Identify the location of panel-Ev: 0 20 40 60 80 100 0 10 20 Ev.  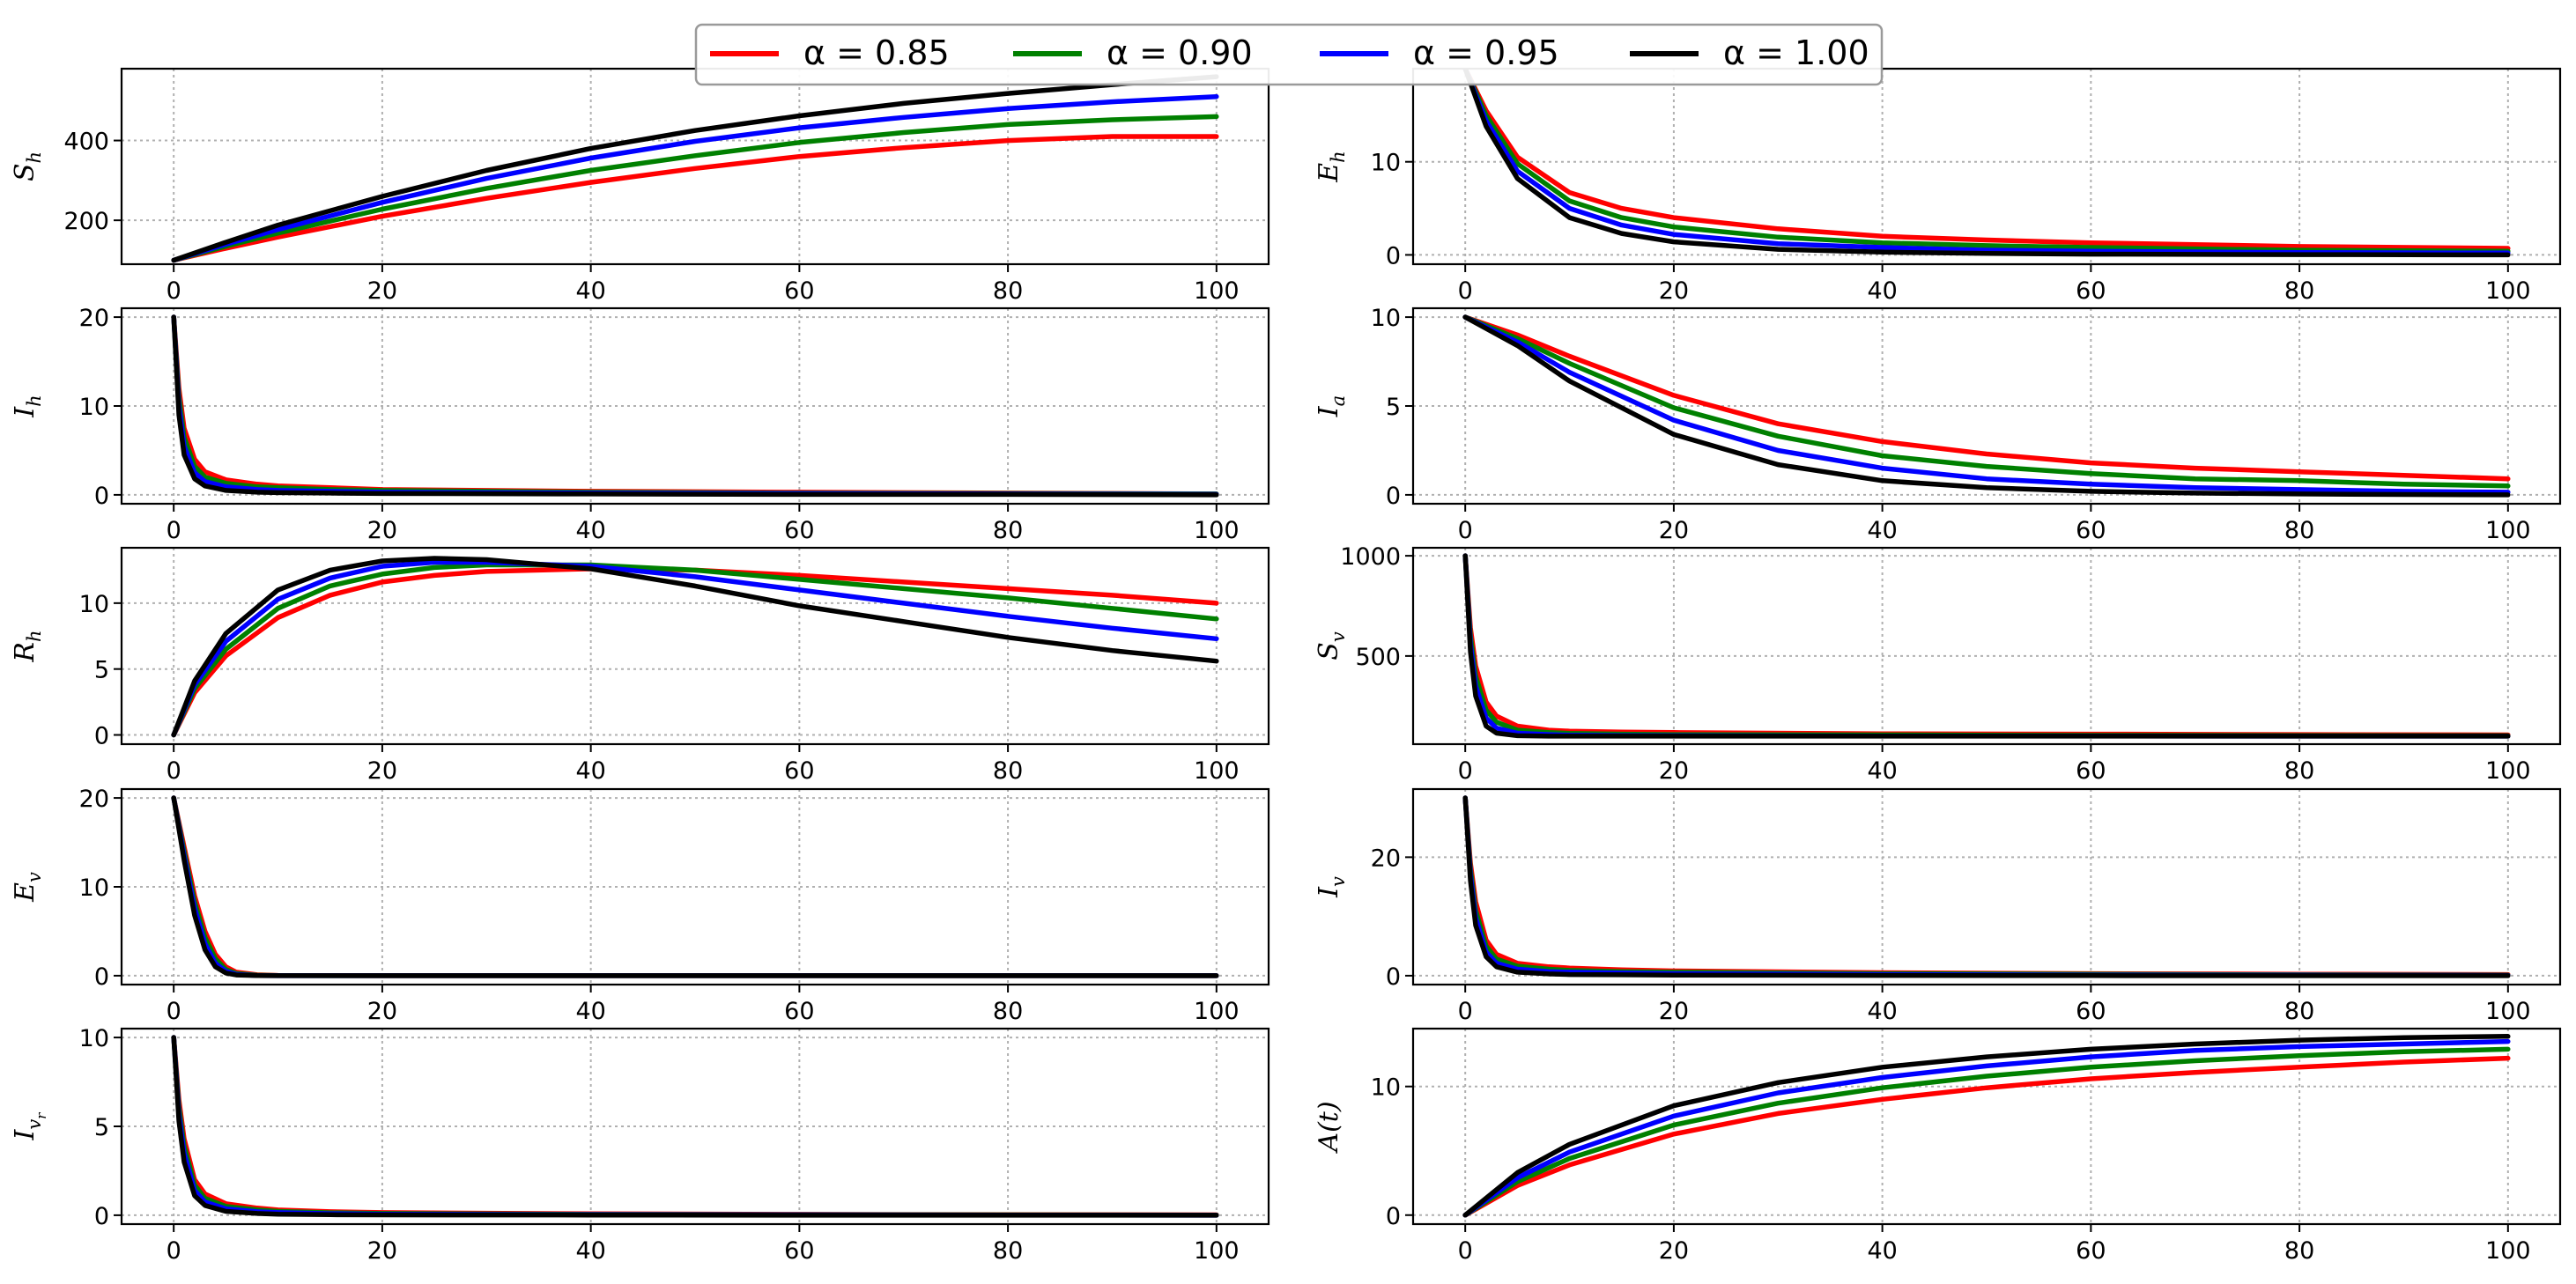
(640, 905).